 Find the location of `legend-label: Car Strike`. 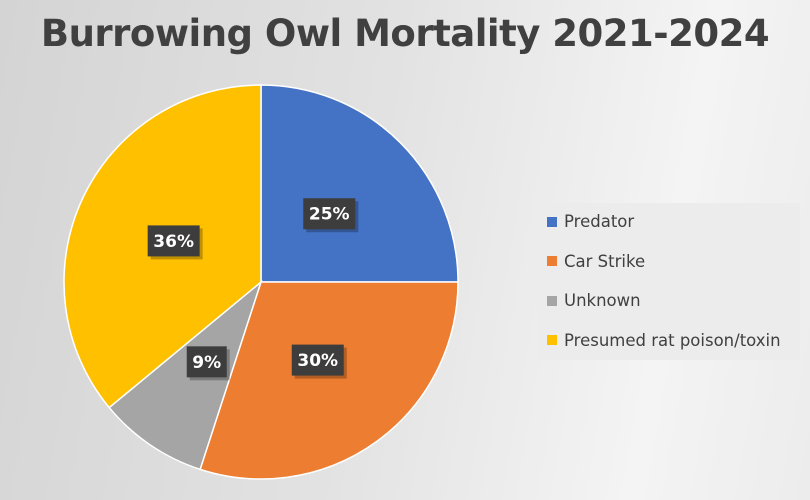

legend-label: Car Strike is located at coordinates (605, 261).